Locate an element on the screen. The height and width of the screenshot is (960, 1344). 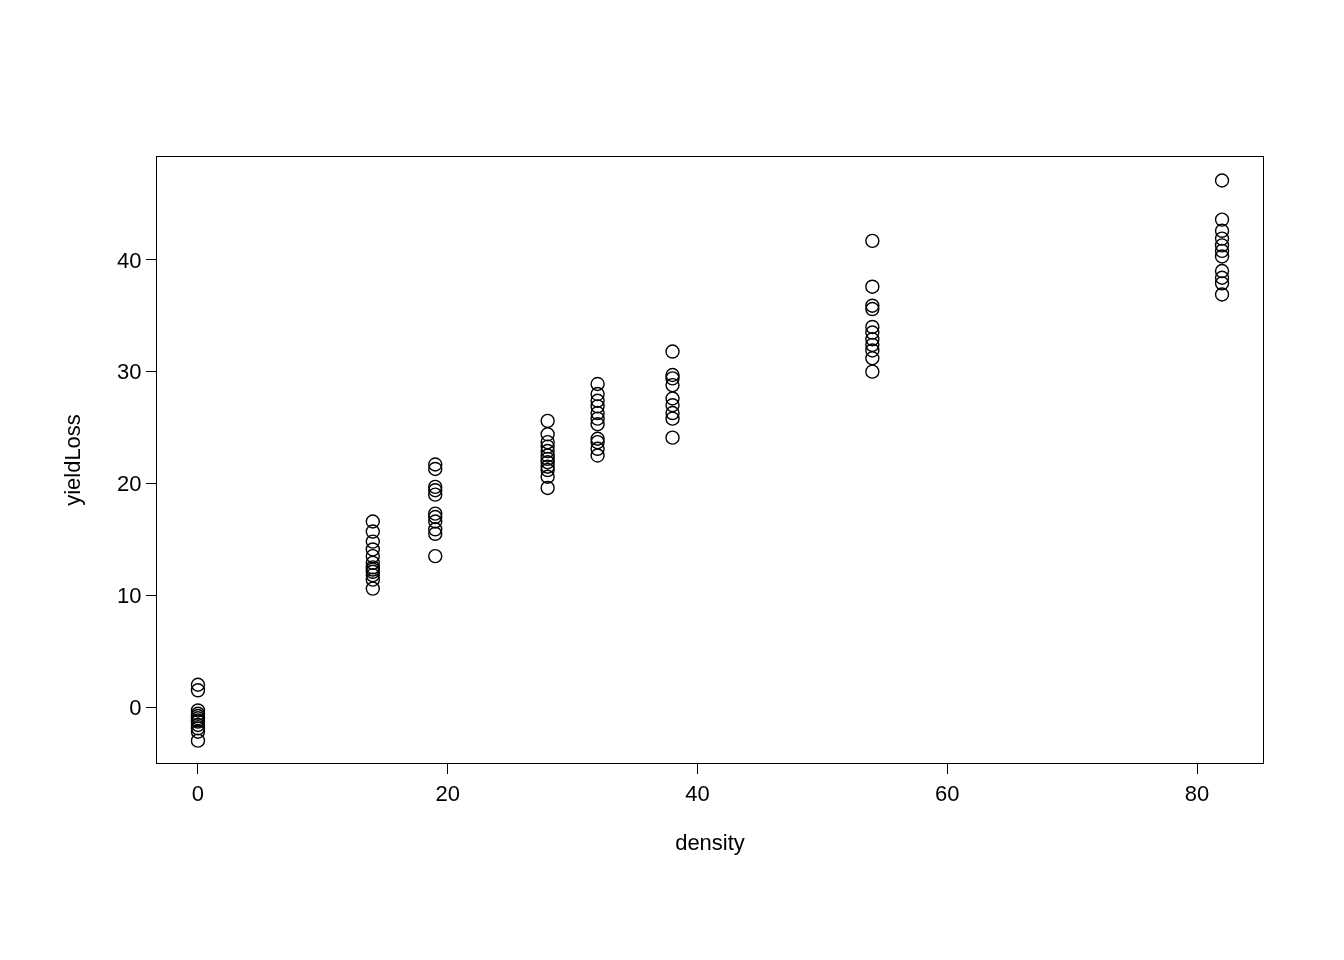
y-tick-label: 10 is located at coordinates (129, 595).